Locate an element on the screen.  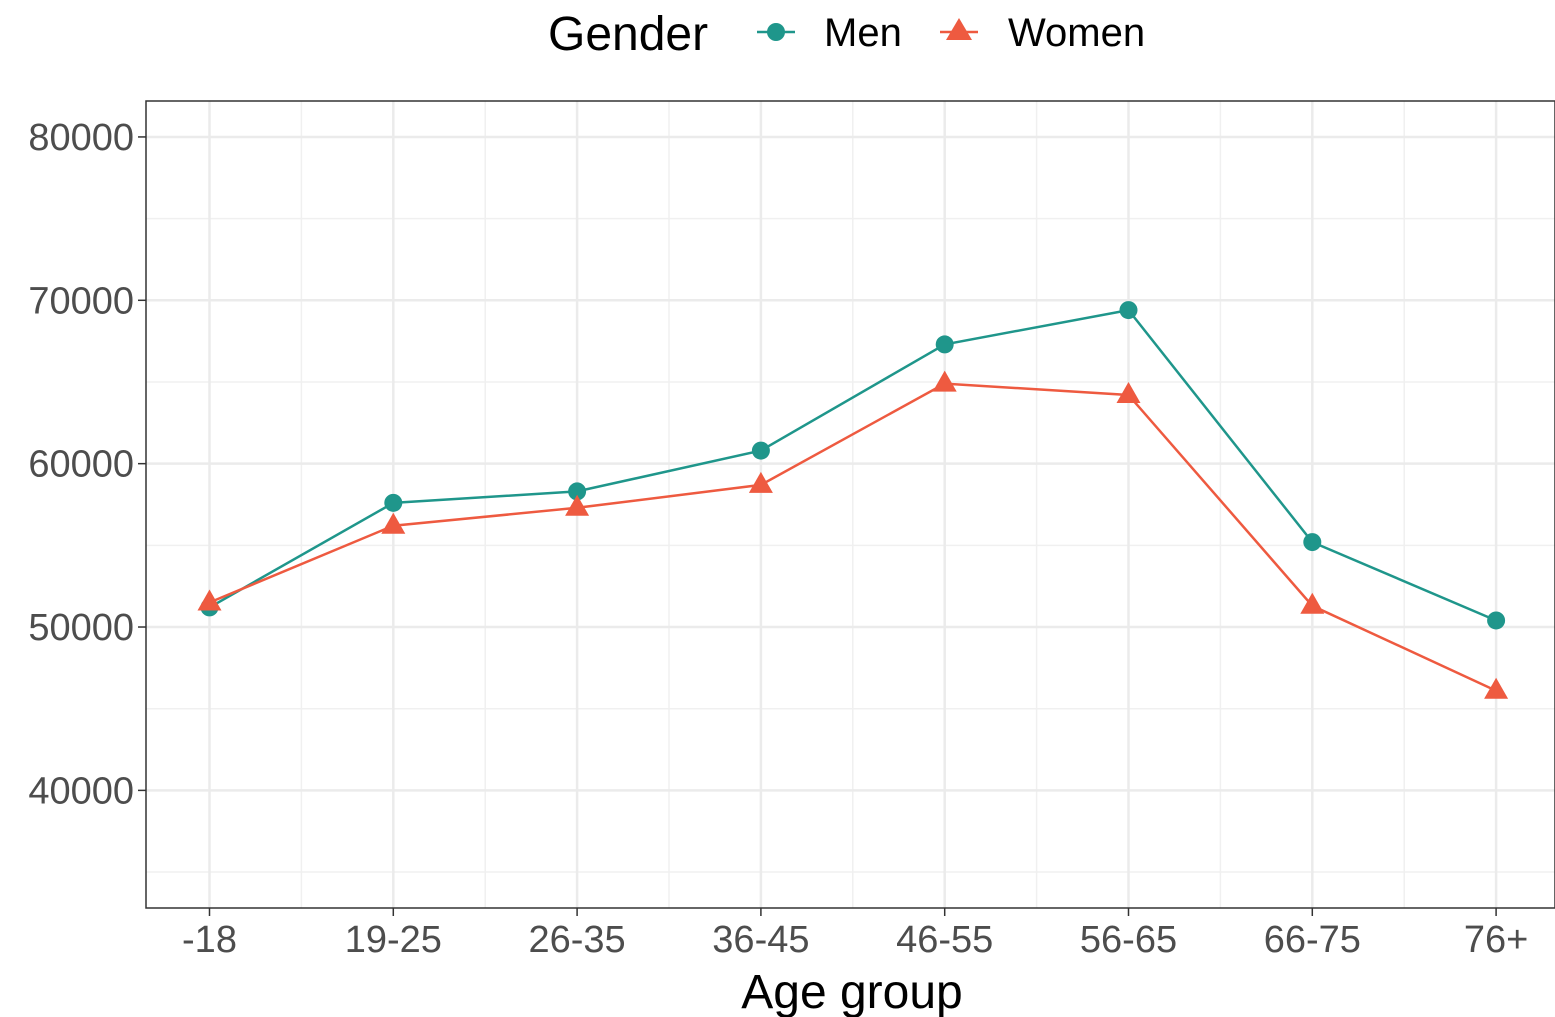
y-tick-label: 70000 is located at coordinates (81, 301).